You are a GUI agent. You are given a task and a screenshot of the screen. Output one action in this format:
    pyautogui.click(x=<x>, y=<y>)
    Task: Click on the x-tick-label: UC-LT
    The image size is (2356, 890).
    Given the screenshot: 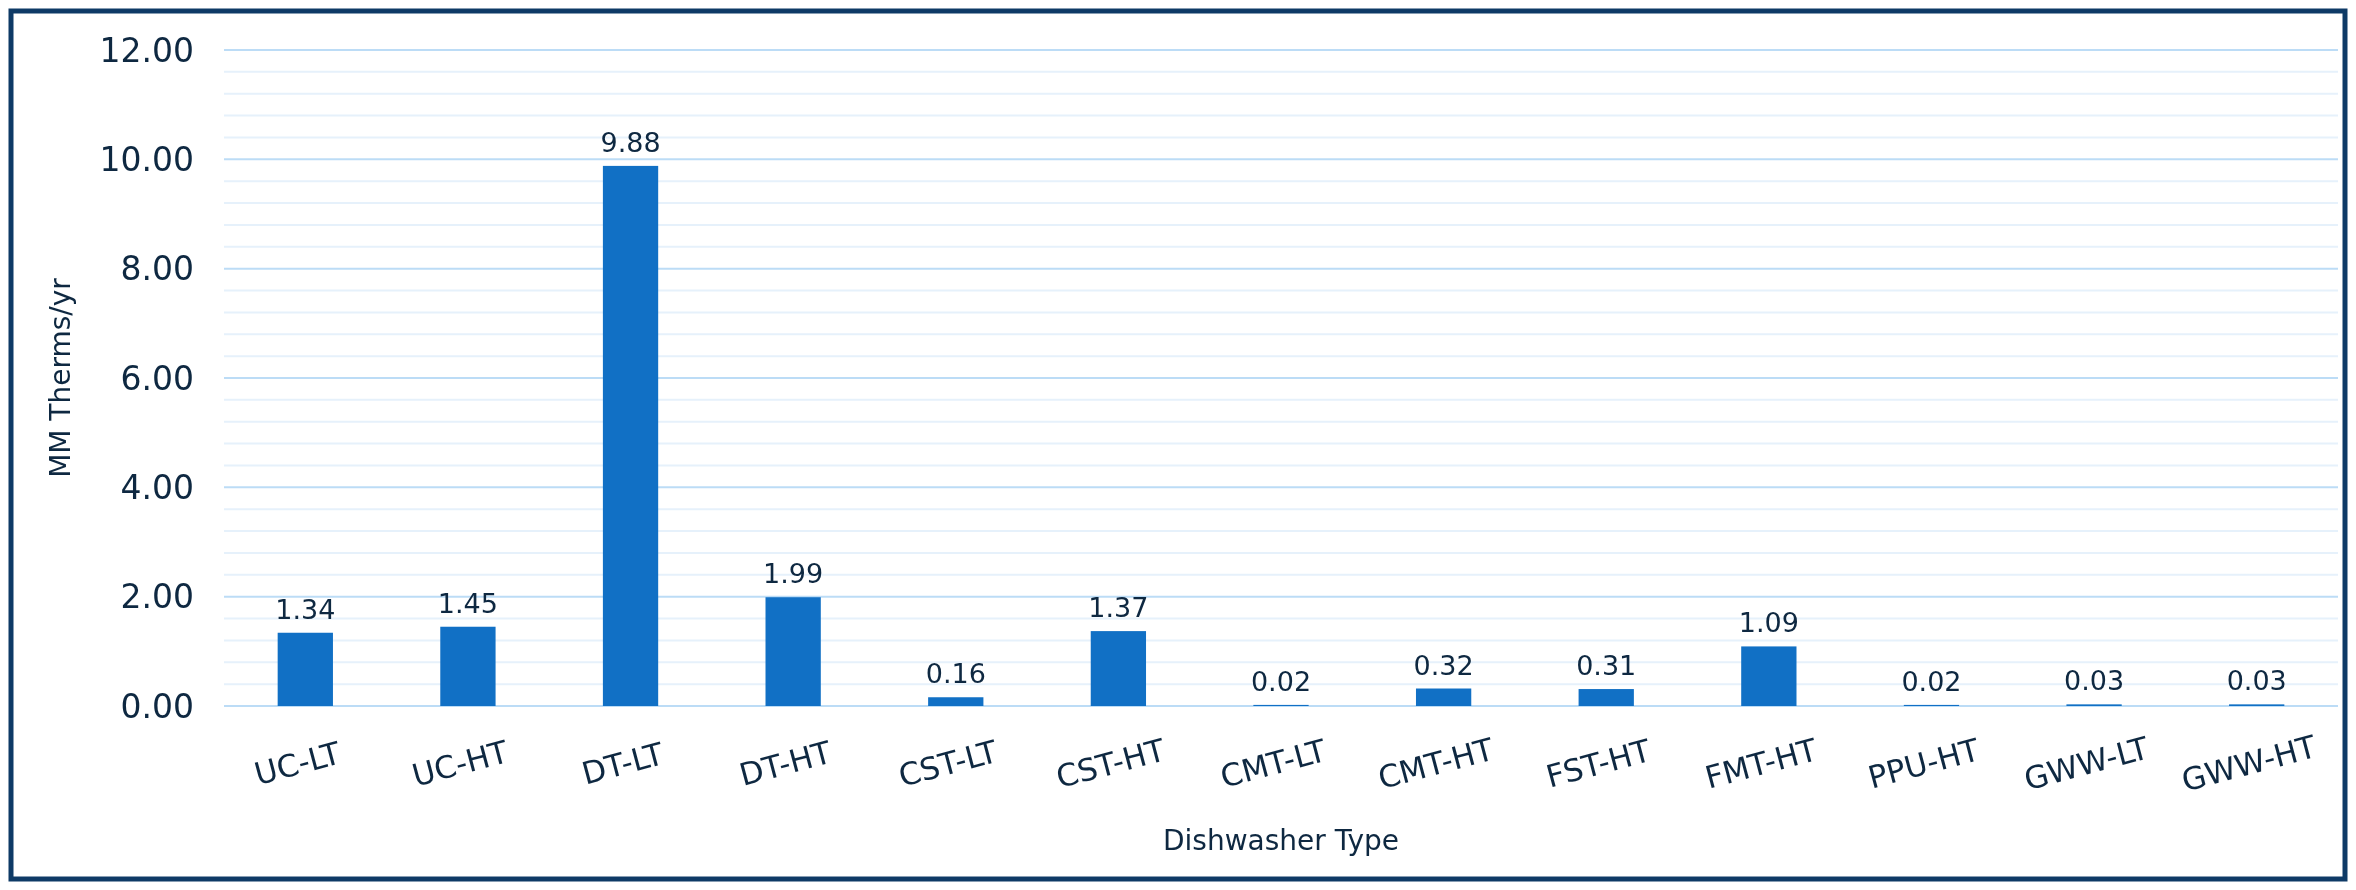 What is the action you would take?
    pyautogui.click(x=298, y=763)
    